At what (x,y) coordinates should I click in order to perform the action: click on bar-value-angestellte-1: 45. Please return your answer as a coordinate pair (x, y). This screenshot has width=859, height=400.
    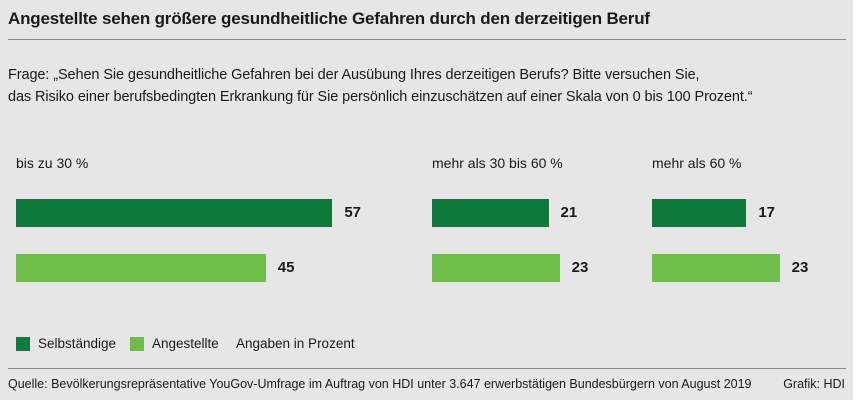
    Looking at the image, I should click on (286, 267).